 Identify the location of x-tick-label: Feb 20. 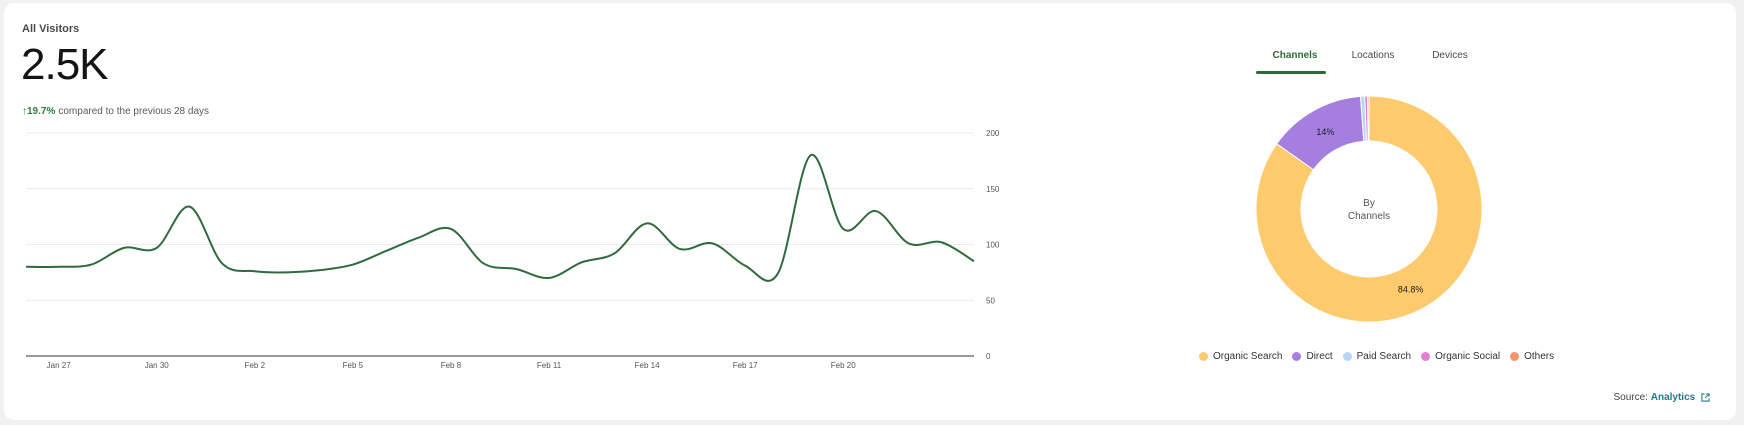
(843, 365).